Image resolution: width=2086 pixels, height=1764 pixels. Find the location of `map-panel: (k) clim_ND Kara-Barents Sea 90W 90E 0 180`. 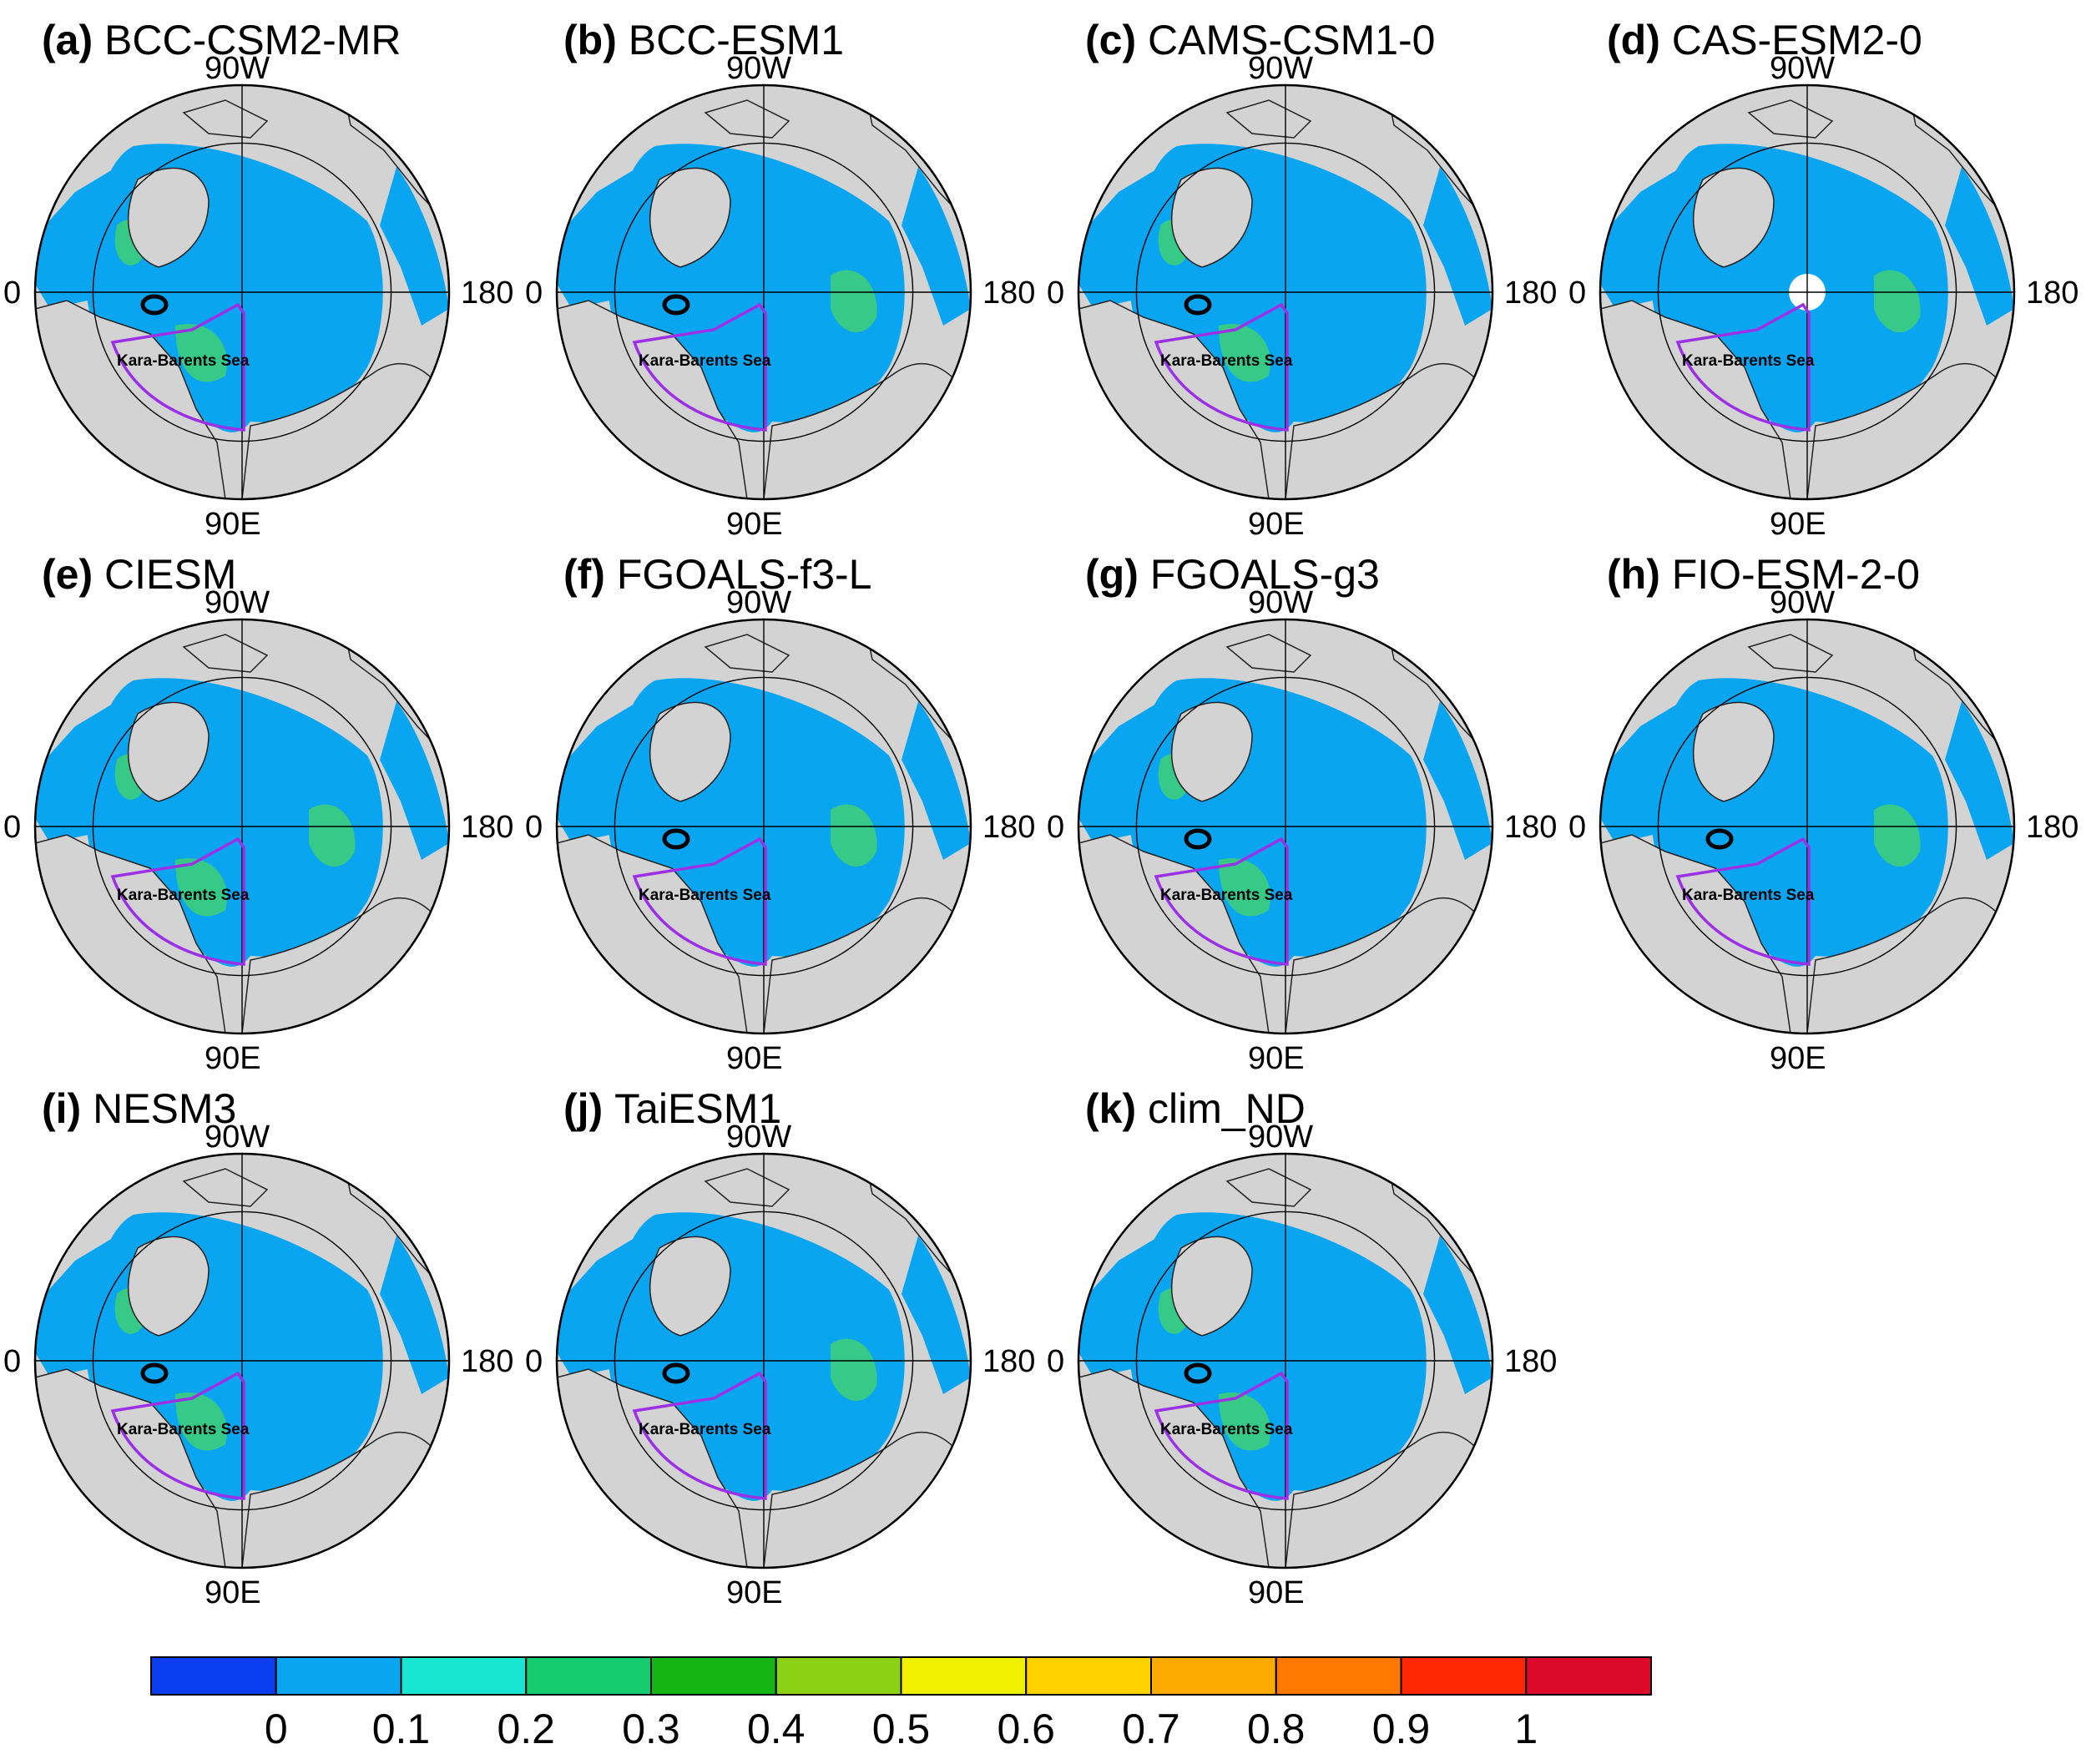

map-panel: (k) clim_ND Kara-Barents Sea 90W 90E 0 180 is located at coordinates (1302, 1347).